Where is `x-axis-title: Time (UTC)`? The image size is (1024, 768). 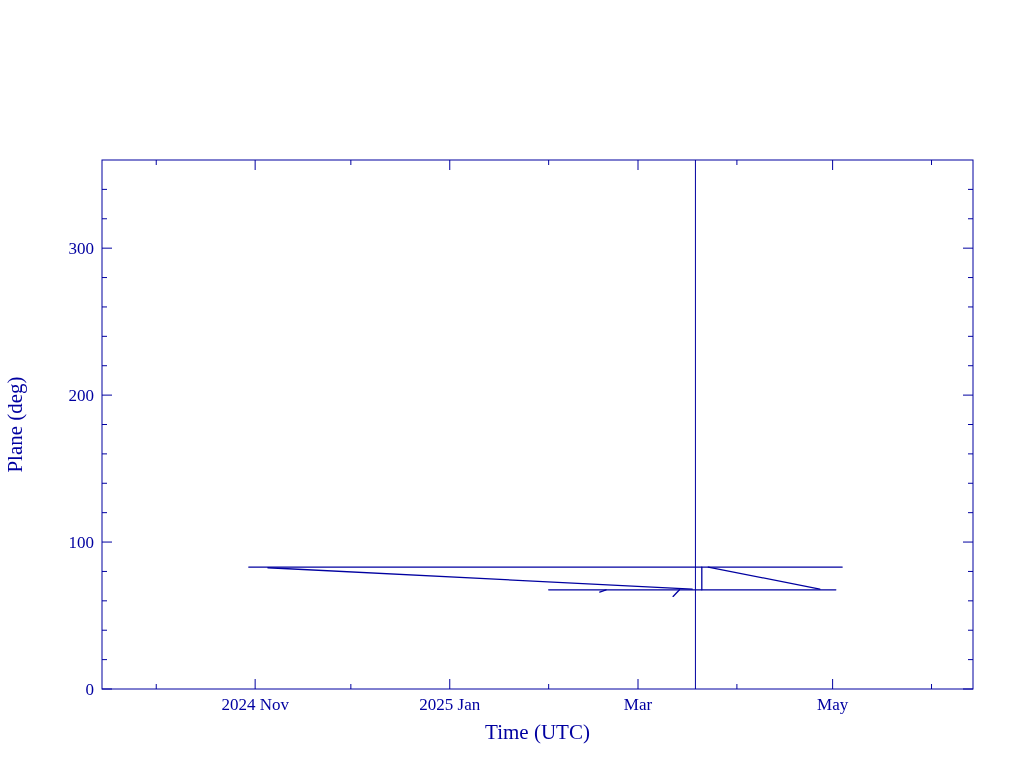 x-axis-title: Time (UTC) is located at coordinates (537, 732).